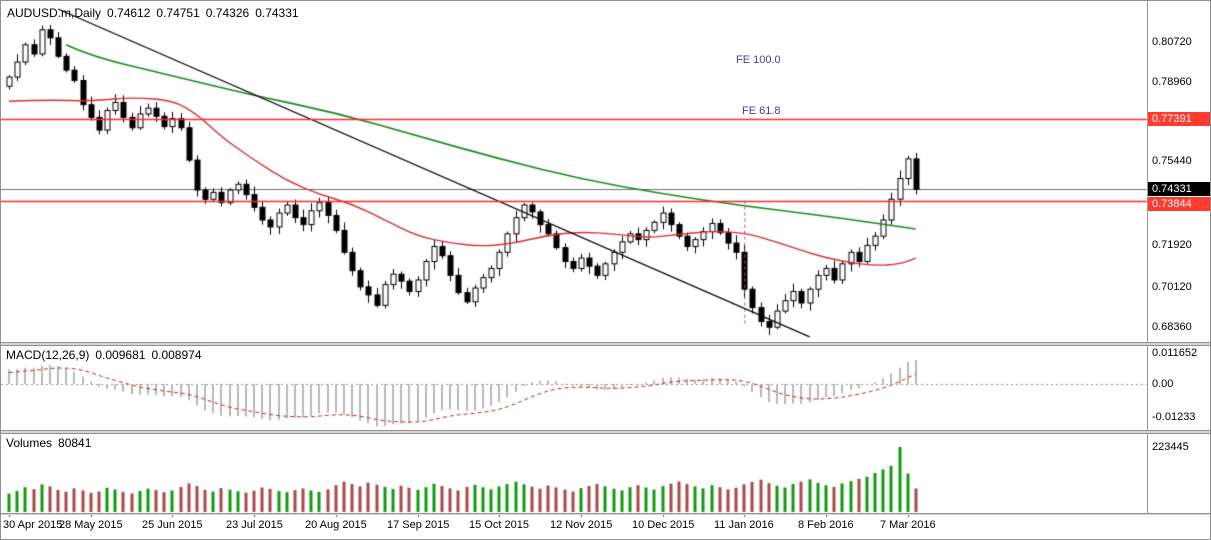 The width and height of the screenshot is (1211, 540). I want to click on fib-expansion-label: FE 100.0, so click(758, 60).